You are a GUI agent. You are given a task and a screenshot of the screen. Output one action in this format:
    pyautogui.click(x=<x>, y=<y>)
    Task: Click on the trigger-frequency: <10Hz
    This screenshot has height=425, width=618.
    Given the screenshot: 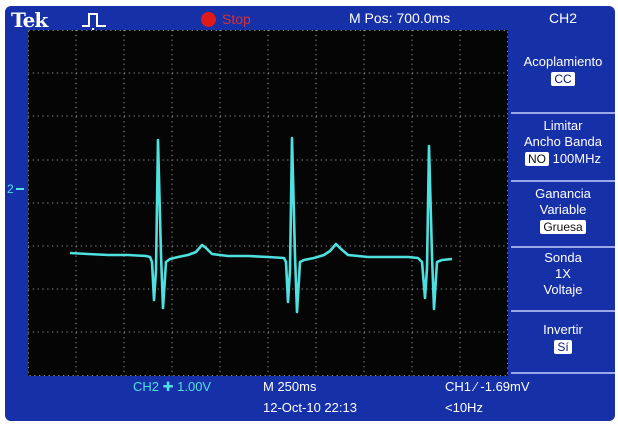 What is the action you would take?
    pyautogui.click(x=464, y=407)
    